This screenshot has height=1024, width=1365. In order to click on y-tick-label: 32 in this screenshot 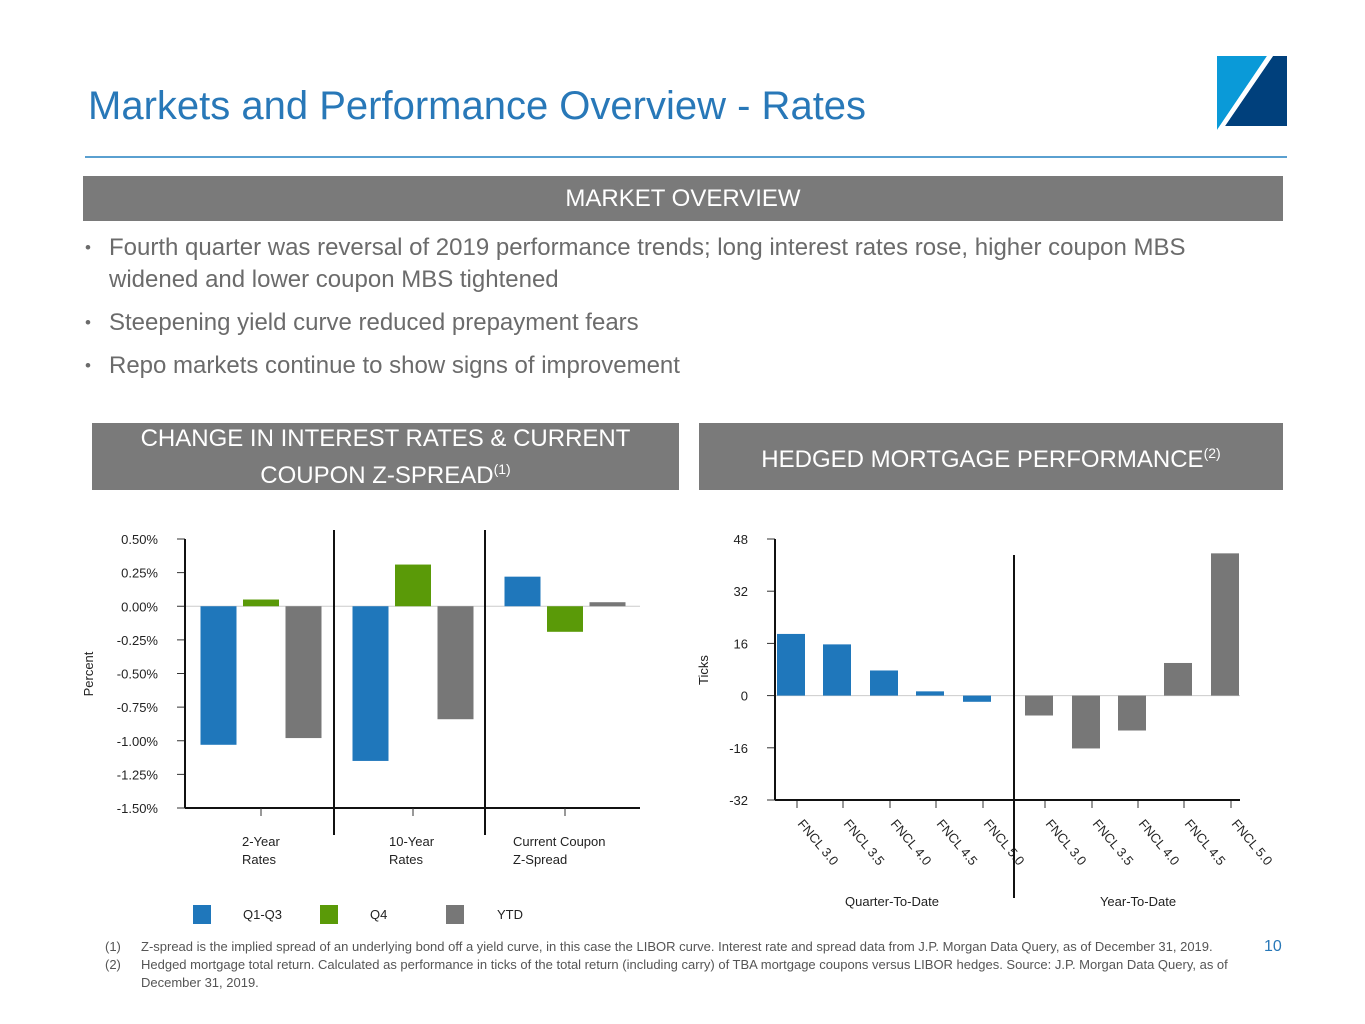, I will do `click(741, 591)`.